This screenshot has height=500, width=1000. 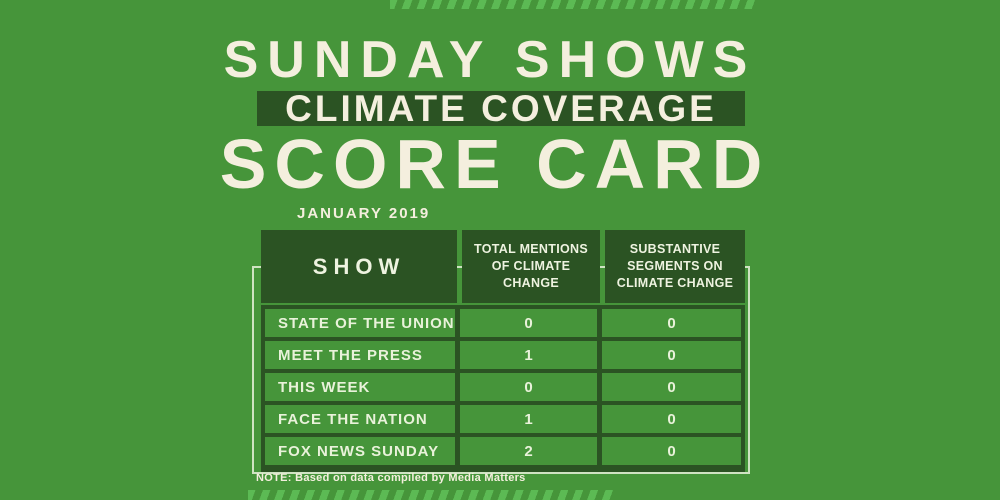 What do you see at coordinates (360, 355) in the screenshot?
I see `show-name-cell: MEET THE PRESS` at bounding box center [360, 355].